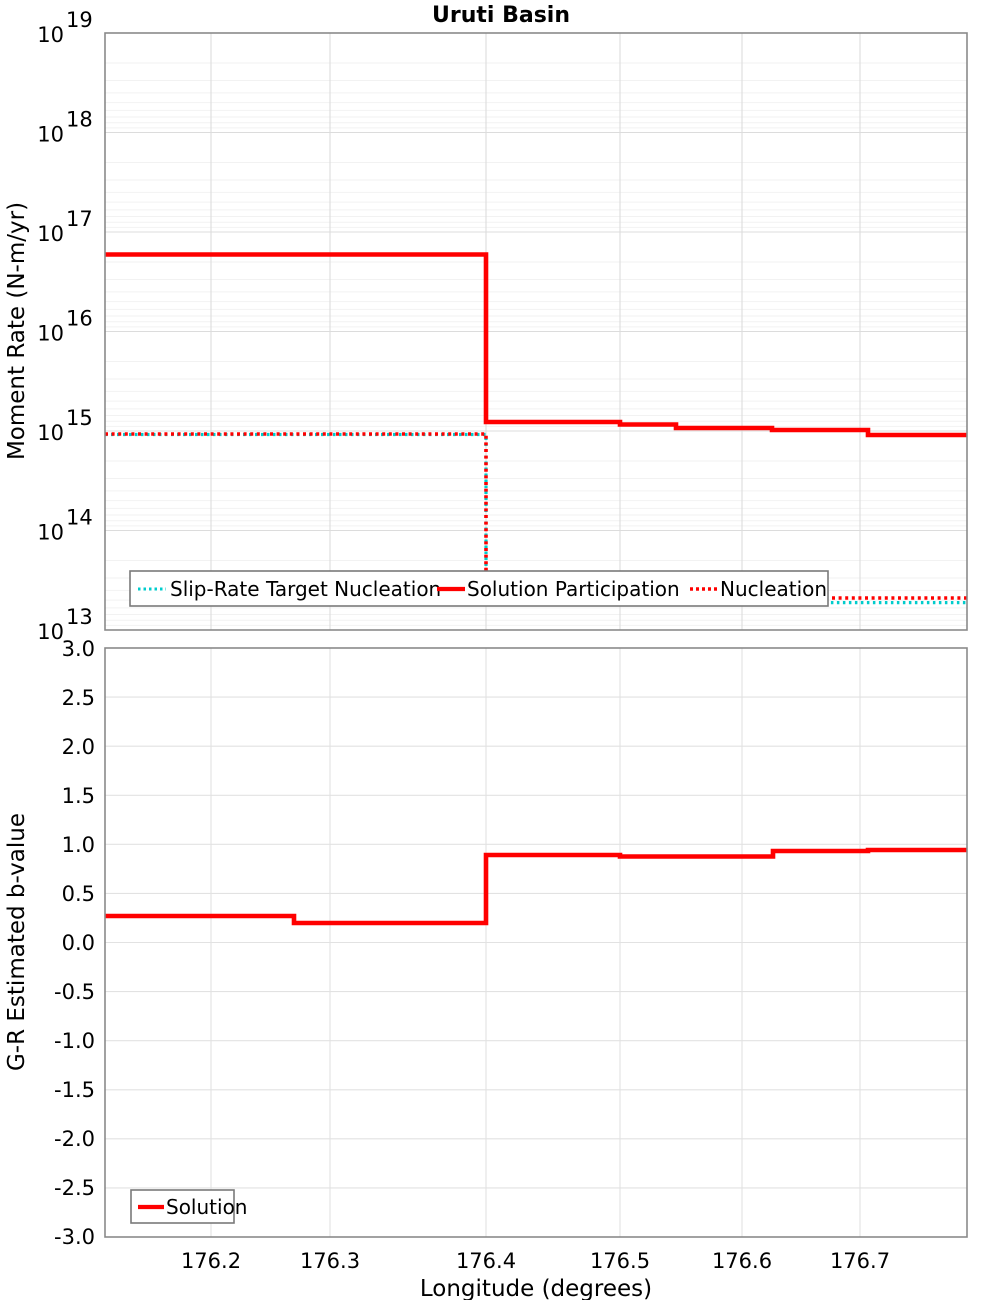 This screenshot has width=1000, height=1300. I want to click on series-solution-participation, so click(536, 345).